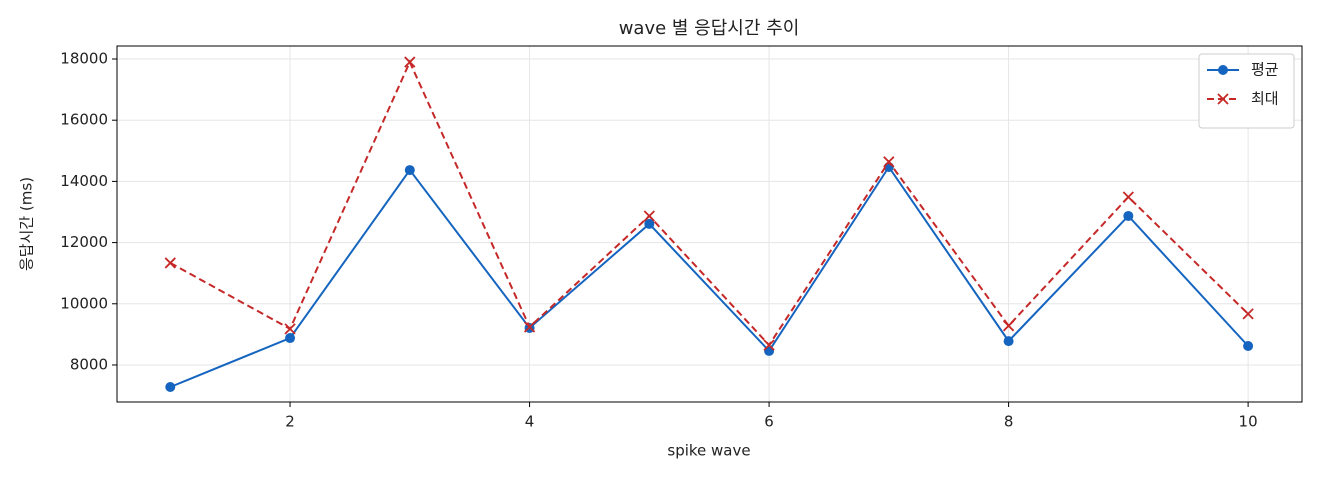  I want to click on legend-box, so click(1246, 91).